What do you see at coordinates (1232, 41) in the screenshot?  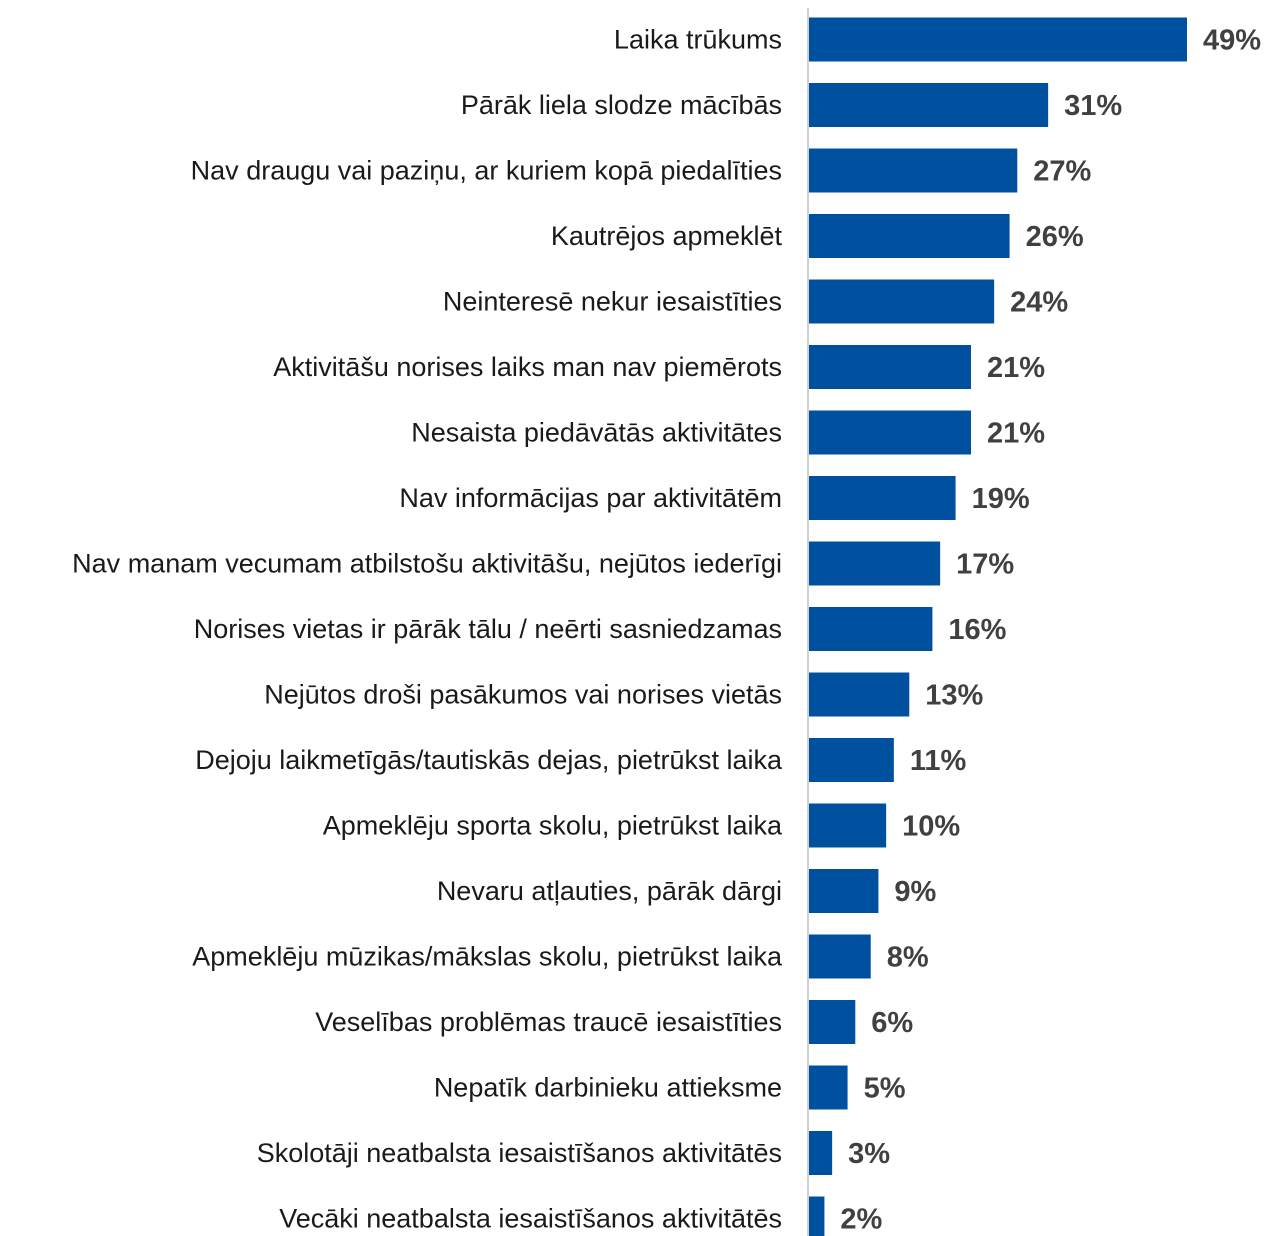 I see `value-label: 49%` at bounding box center [1232, 41].